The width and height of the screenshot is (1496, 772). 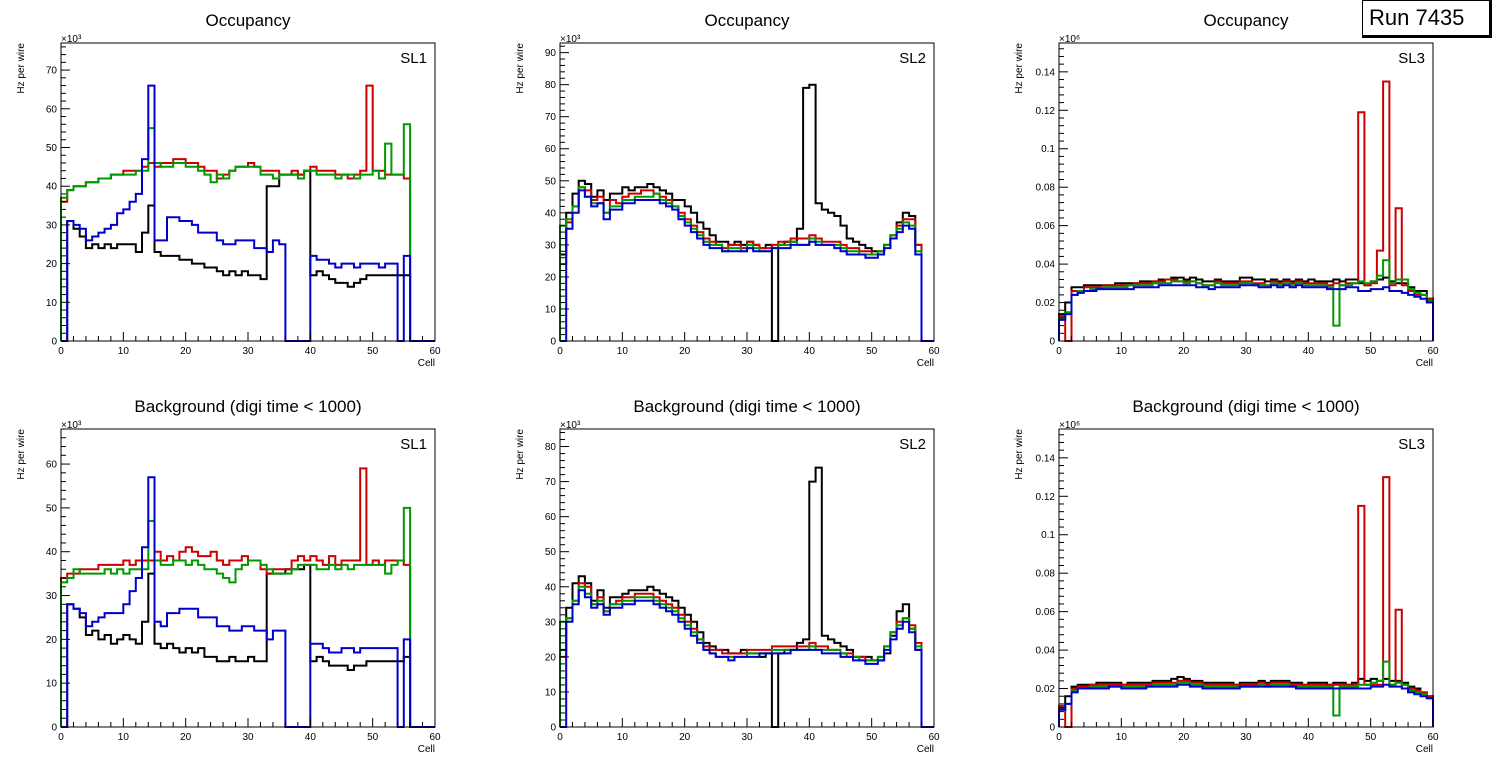 I want to click on y-tick-label: 0.02, so click(x=1046, y=689).